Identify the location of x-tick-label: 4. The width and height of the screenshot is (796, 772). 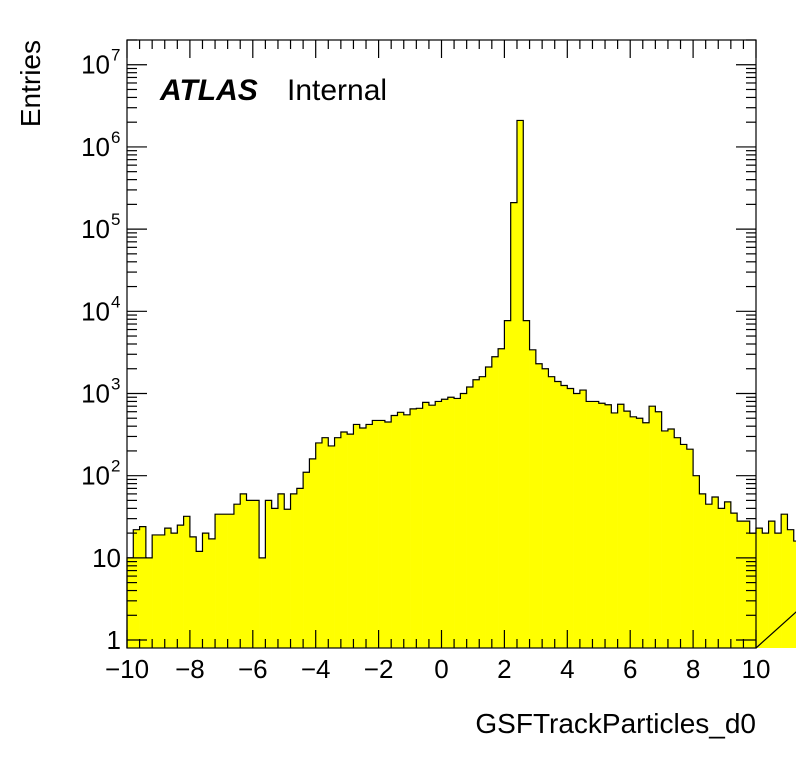
(567, 669).